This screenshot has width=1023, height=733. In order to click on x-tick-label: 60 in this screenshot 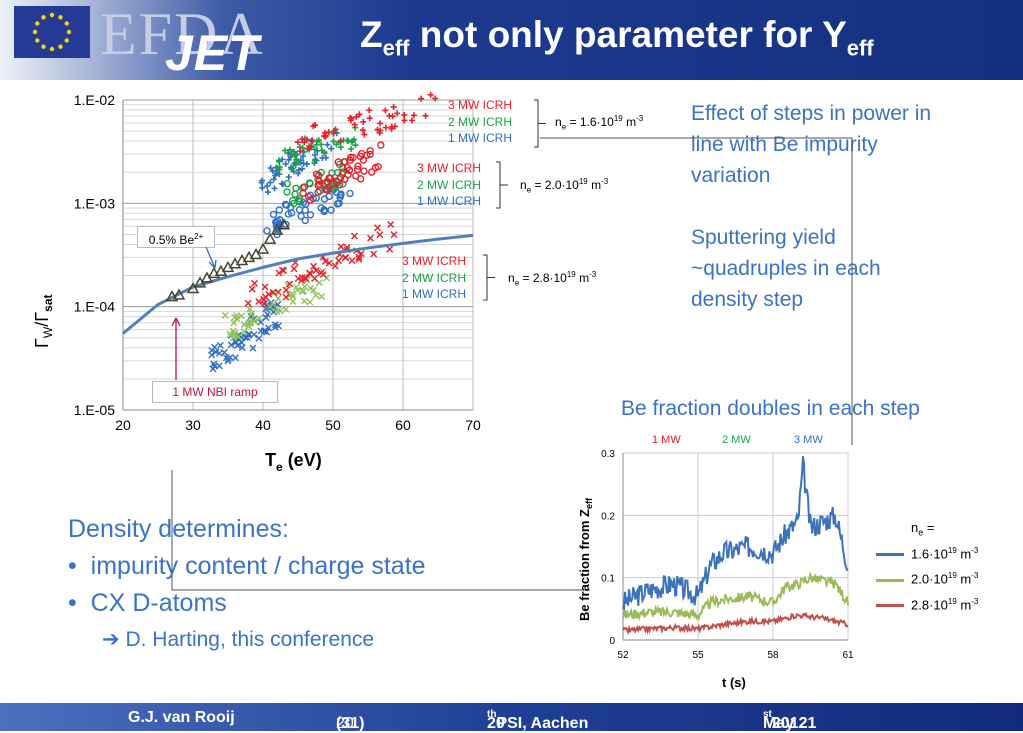, I will do `click(403, 425)`.